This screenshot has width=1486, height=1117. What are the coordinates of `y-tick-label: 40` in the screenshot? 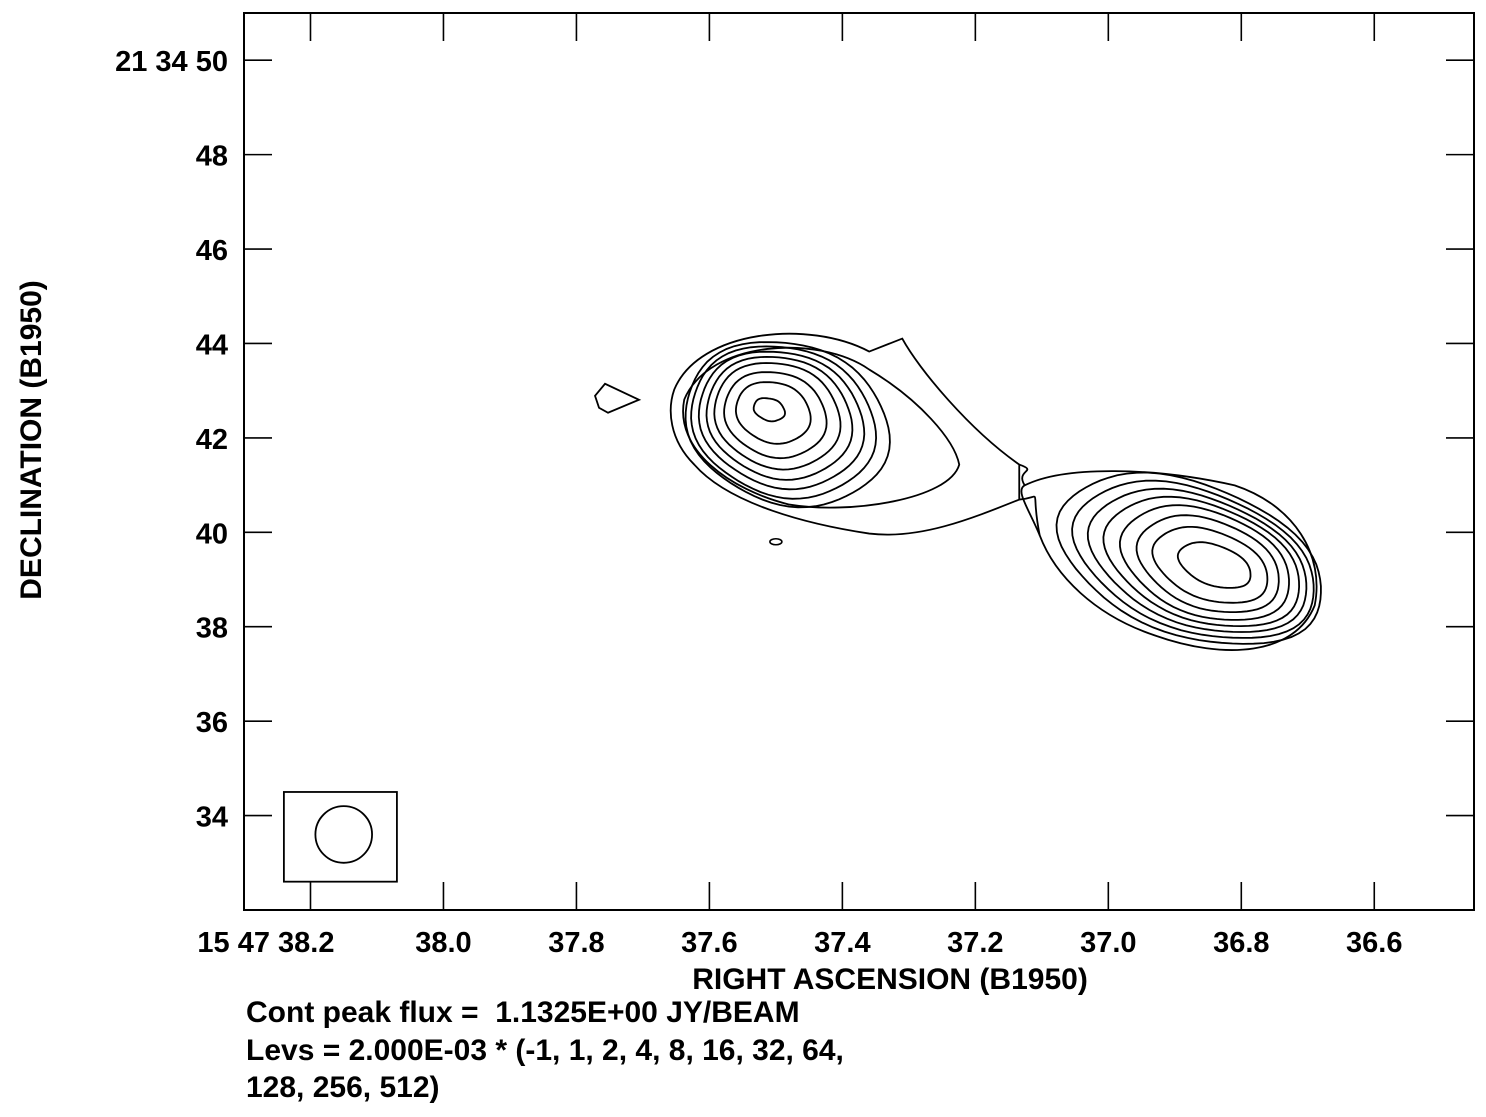 It's located at (212, 534).